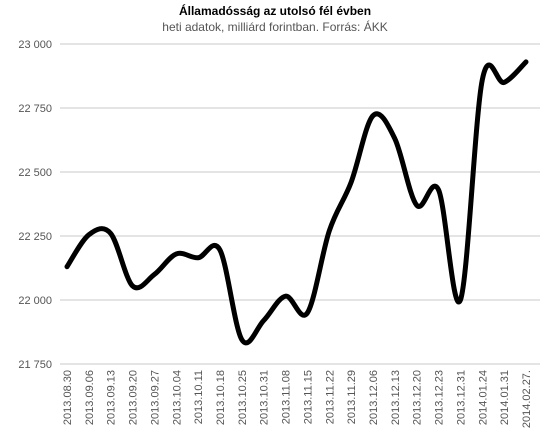 This screenshot has width=550, height=435. Describe the element at coordinates (440, 397) in the screenshot. I see `x-tick-label: 2013.12.23` at that location.